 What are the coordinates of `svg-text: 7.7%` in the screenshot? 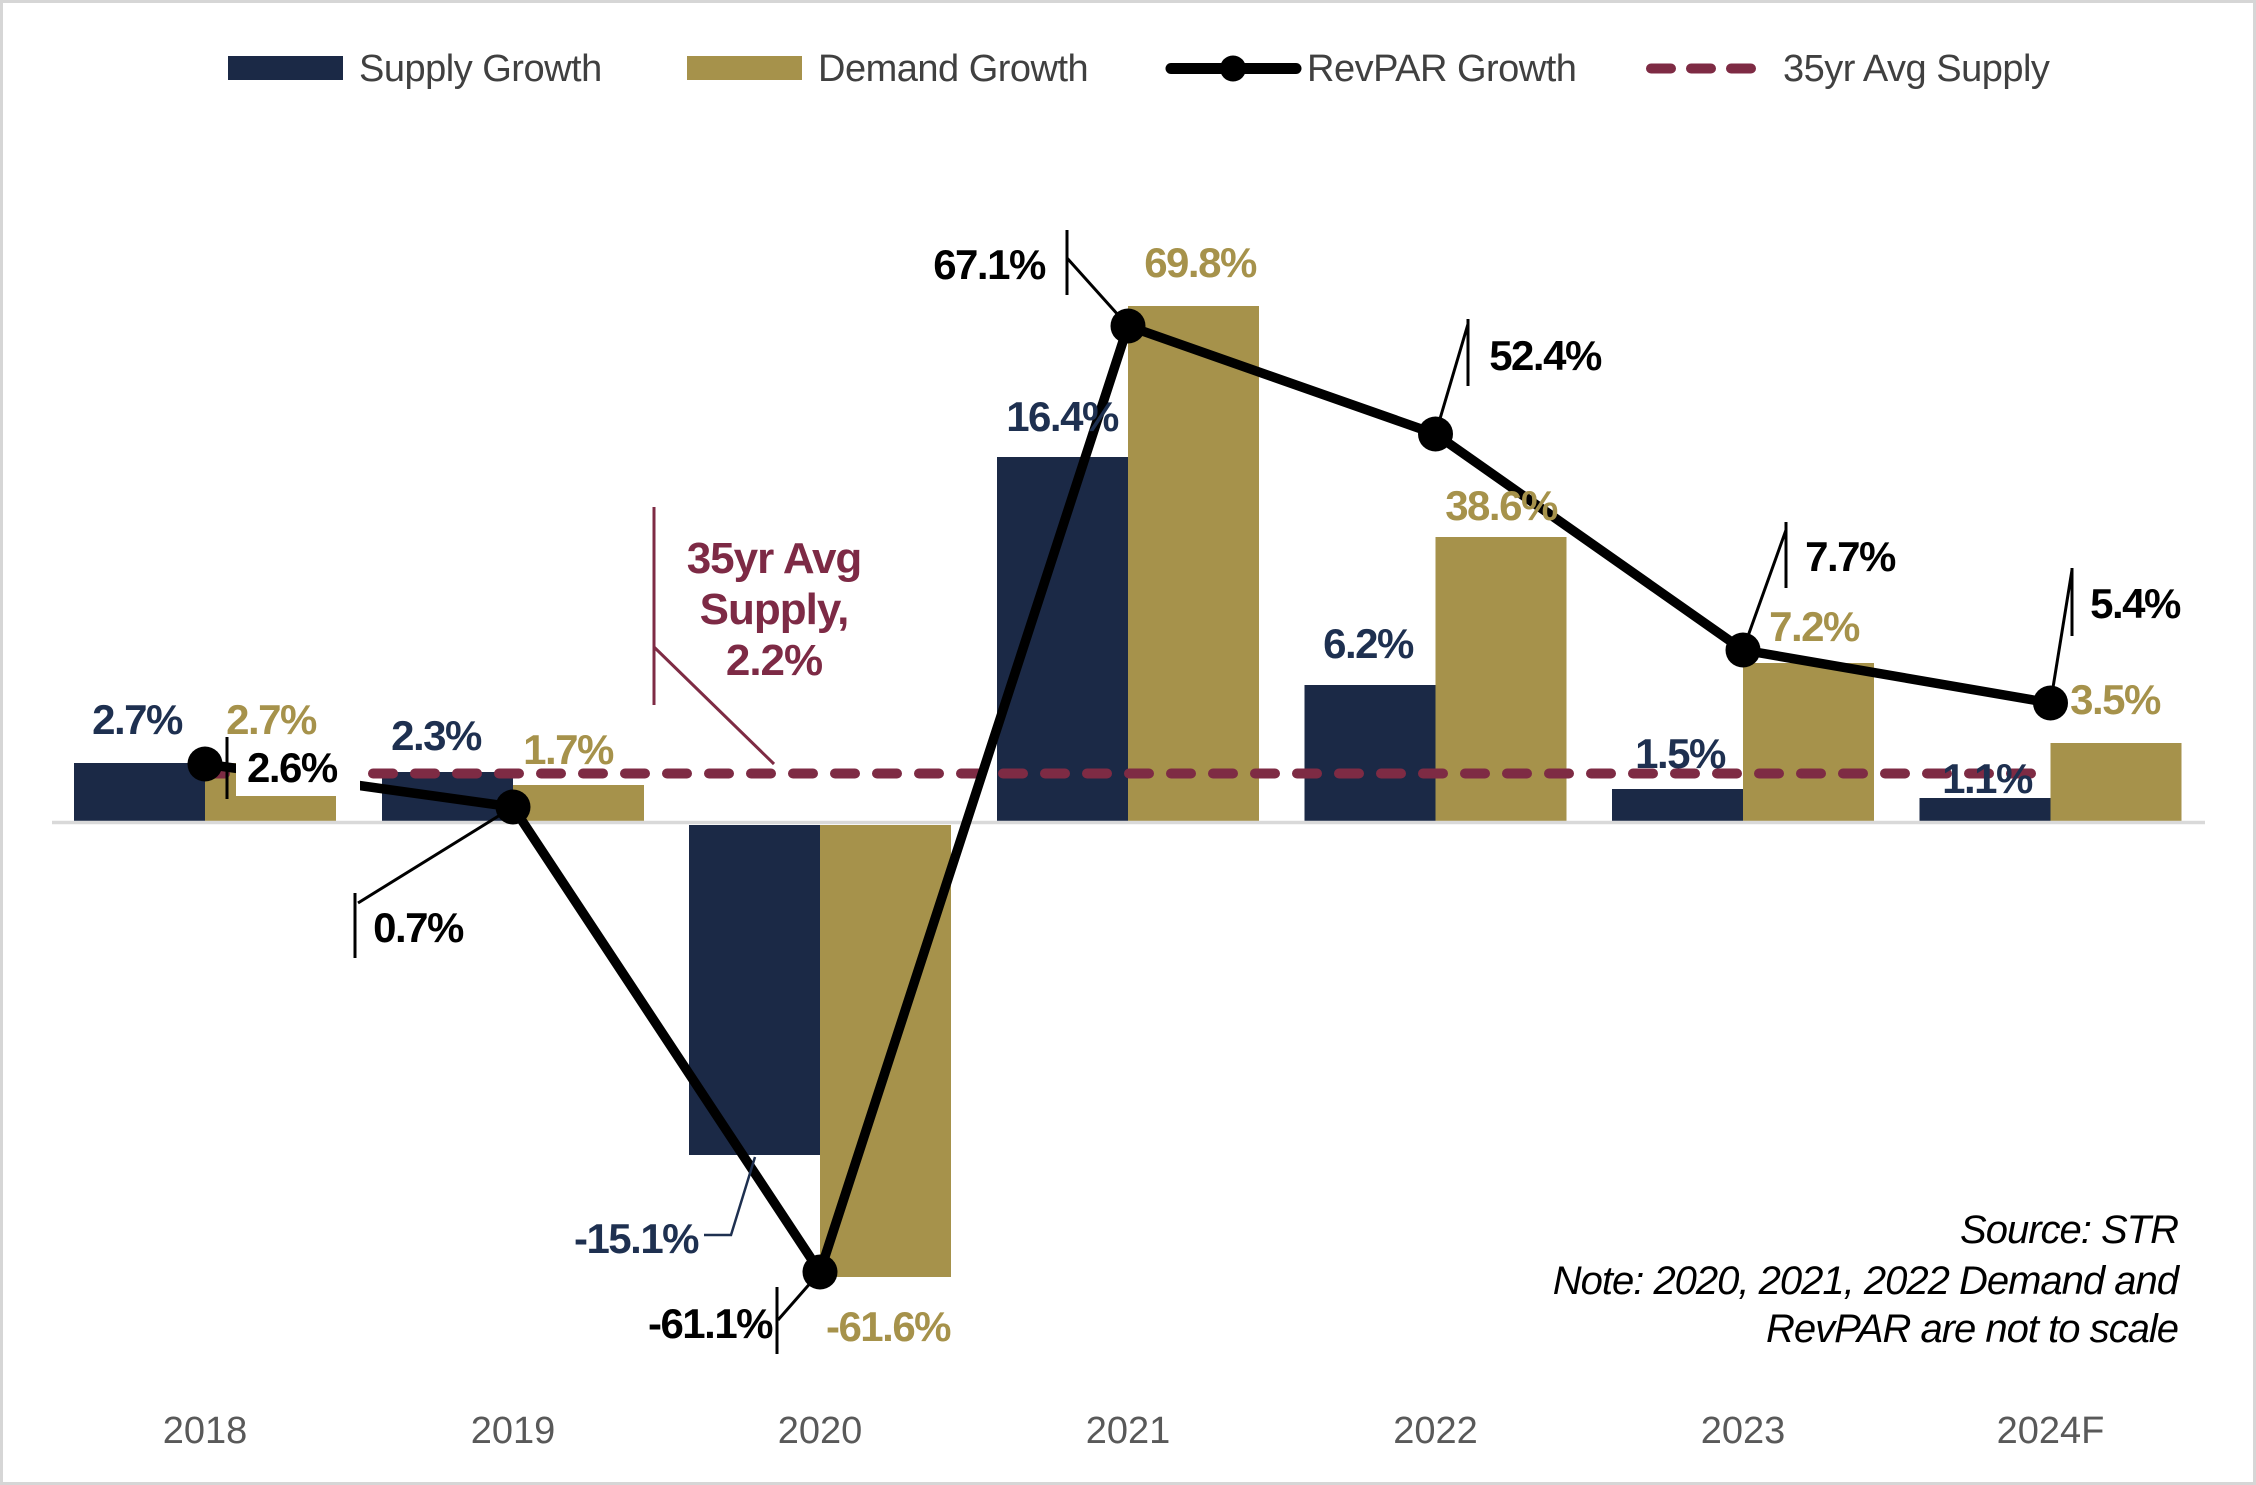 It's located at (1850, 556).